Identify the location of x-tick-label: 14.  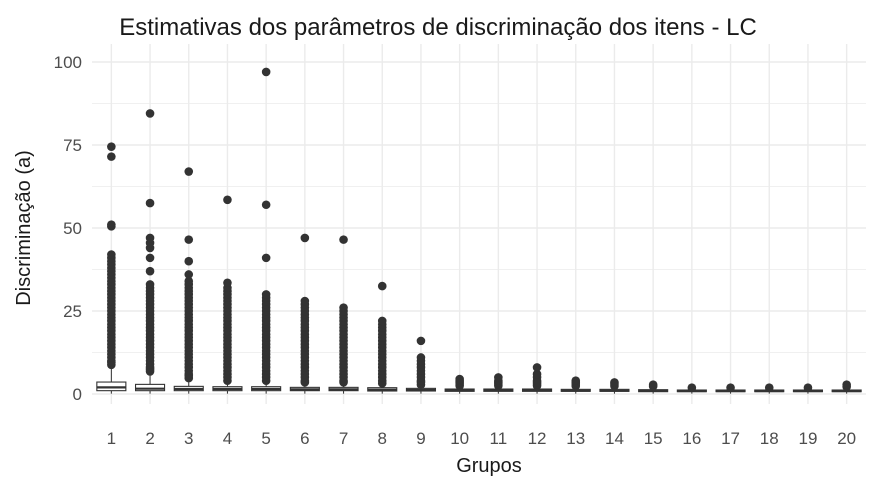
(614, 438).